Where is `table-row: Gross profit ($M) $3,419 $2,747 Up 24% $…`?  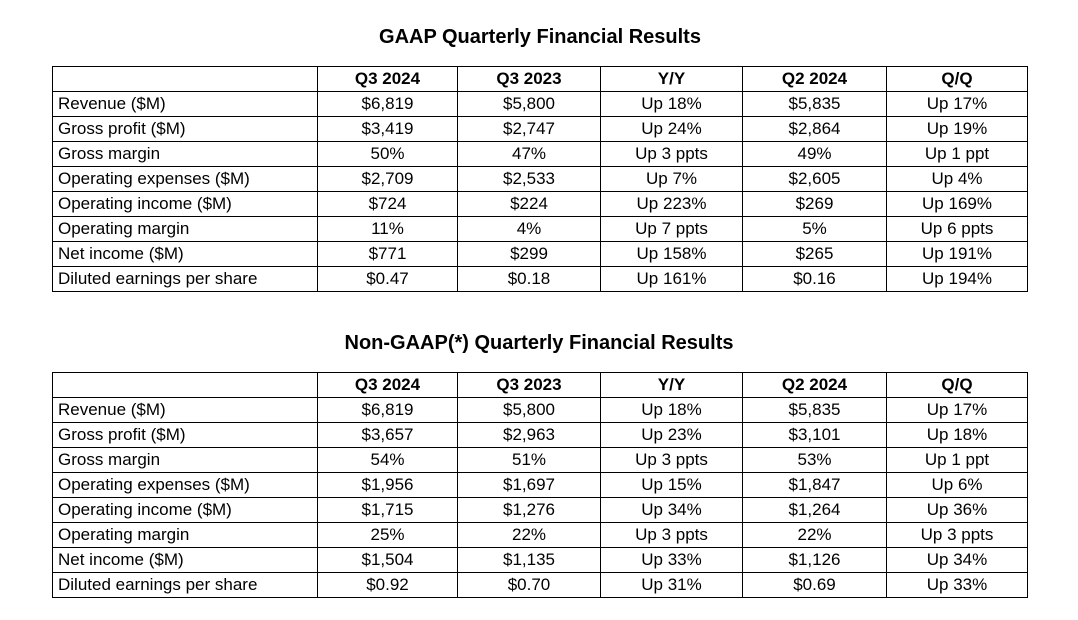
table-row: Gross profit ($M) $3,419 $2,747 Up 24% $… is located at coordinates (540, 129).